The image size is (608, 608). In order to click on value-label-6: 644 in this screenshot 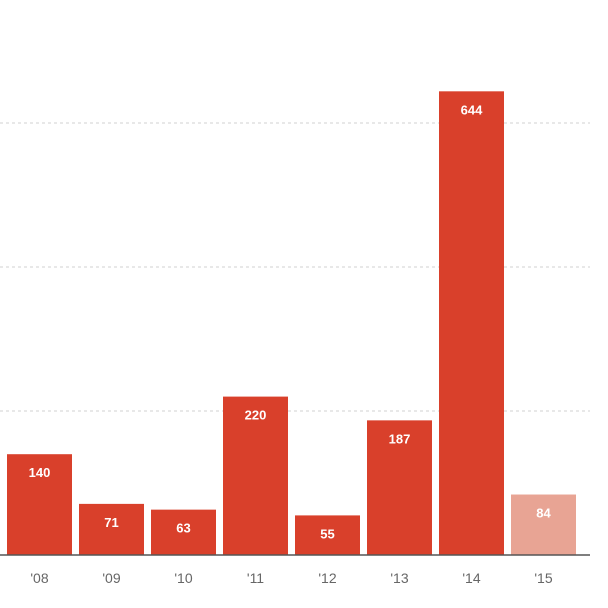, I will do `click(472, 109)`.